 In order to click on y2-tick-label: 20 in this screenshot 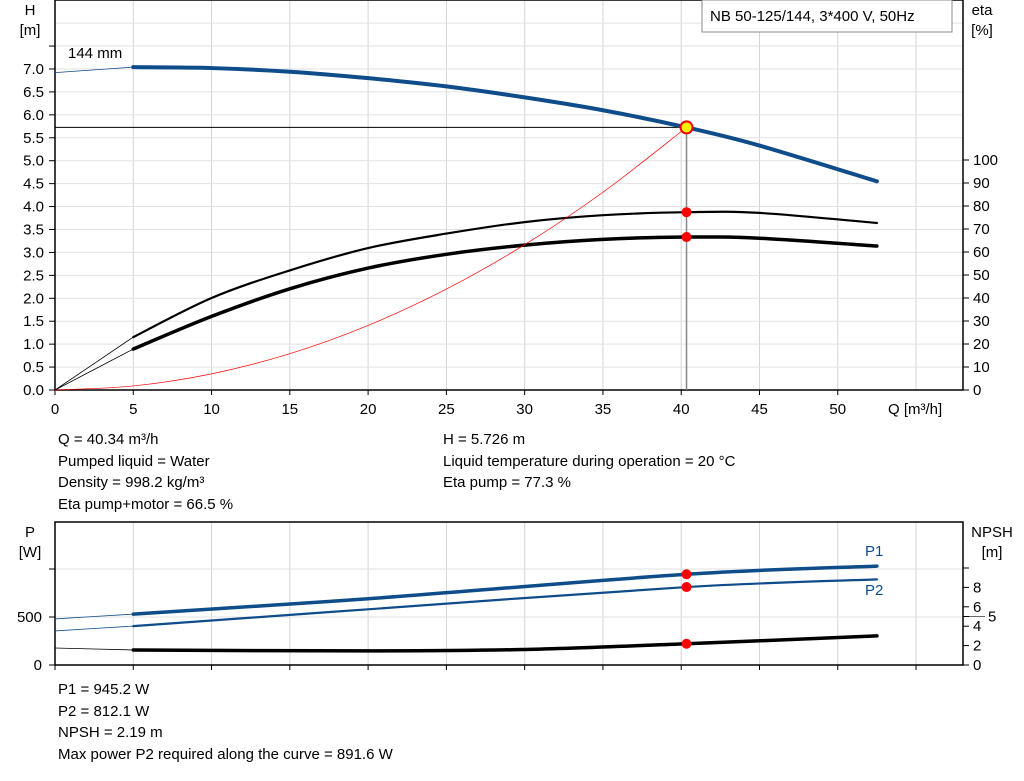, I will do `click(981, 344)`.